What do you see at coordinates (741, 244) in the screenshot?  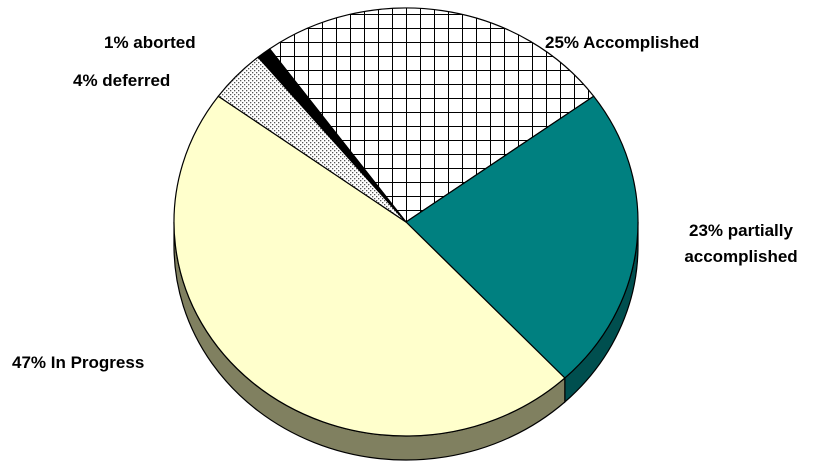 I see `slice-label-partially-accomplished: 23% partially accomplished` at bounding box center [741, 244].